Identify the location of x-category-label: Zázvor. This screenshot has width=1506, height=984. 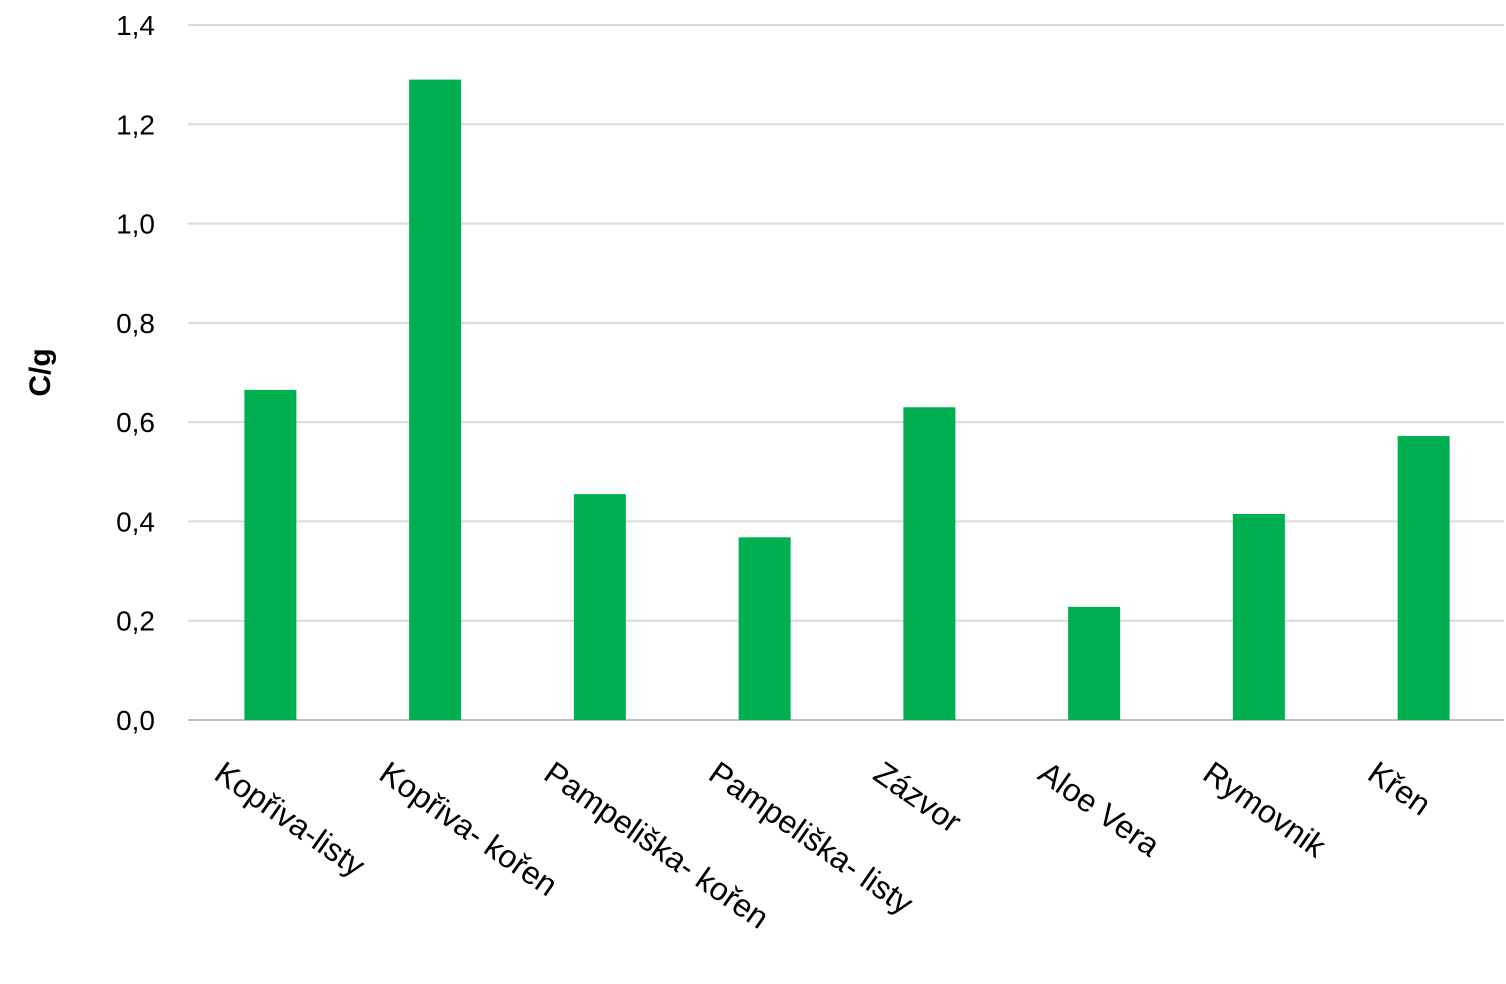
(917, 797).